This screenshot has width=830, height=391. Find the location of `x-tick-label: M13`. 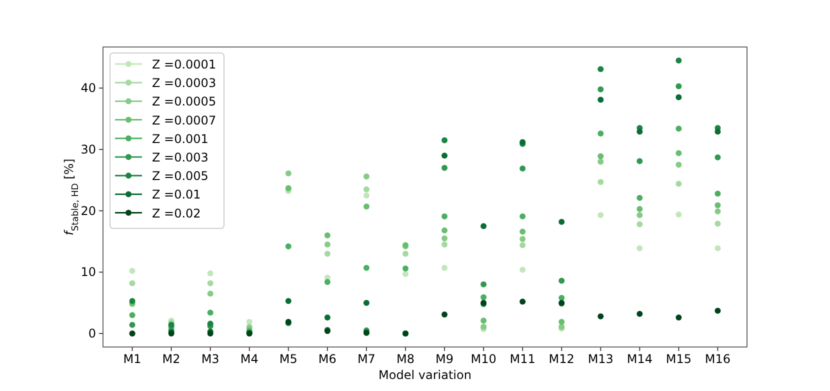

x-tick-label: M13 is located at coordinates (601, 359).